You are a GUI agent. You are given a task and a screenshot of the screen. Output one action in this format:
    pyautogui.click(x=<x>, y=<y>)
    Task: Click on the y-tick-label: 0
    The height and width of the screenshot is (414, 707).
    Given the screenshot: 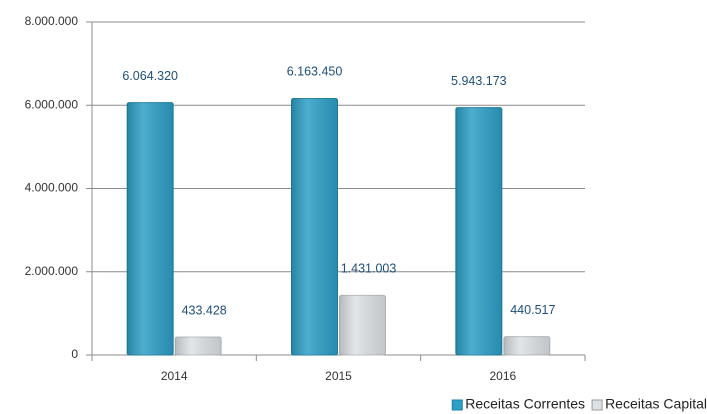 What is the action you would take?
    pyautogui.click(x=74, y=354)
    